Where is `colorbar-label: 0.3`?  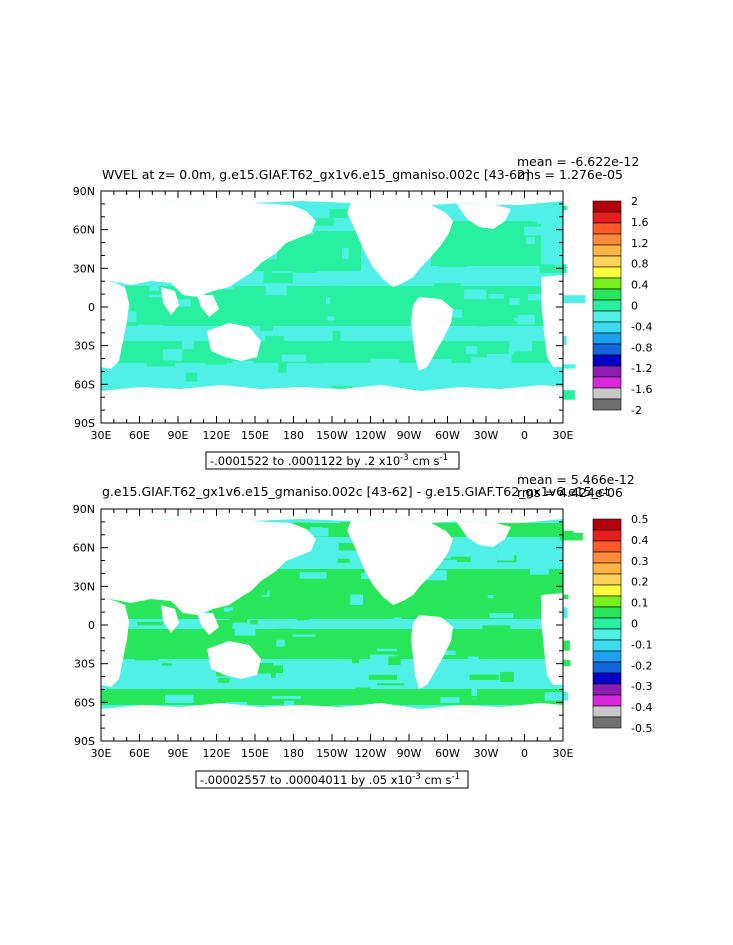 colorbar-label: 0.3 is located at coordinates (640, 561).